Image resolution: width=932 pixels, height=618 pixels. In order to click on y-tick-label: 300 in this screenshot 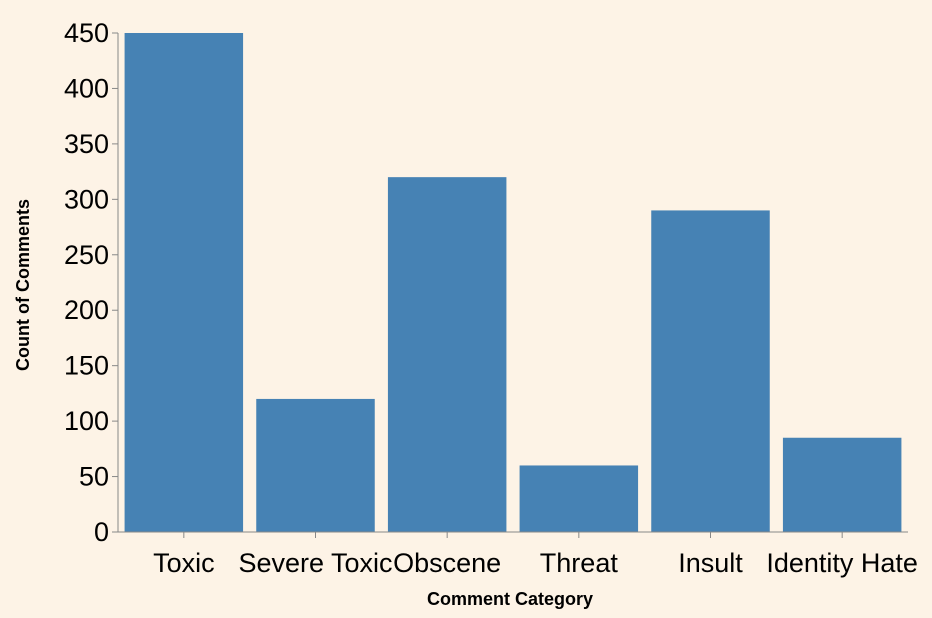, I will do `click(86, 199)`.